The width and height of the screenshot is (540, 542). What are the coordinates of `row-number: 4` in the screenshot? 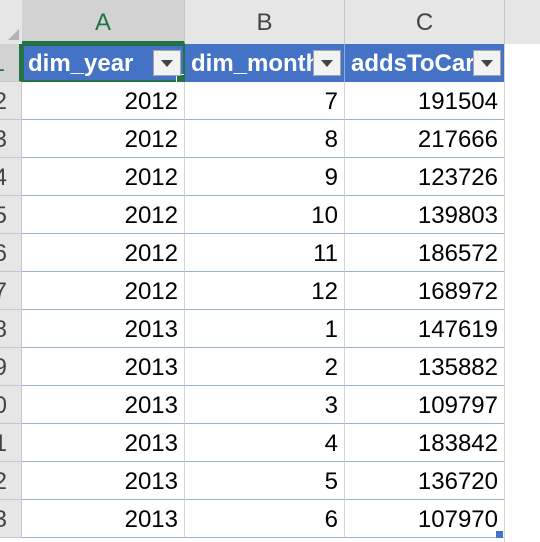 It's located at (3, 176).